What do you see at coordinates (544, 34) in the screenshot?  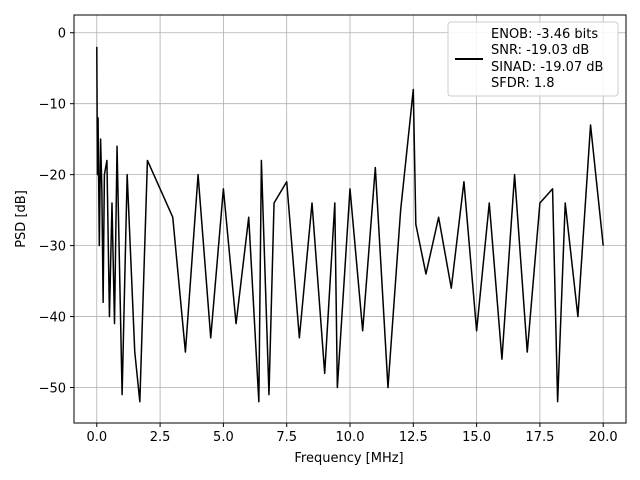 I see `legend-entry-enob: ENOB: -3.46 bits` at bounding box center [544, 34].